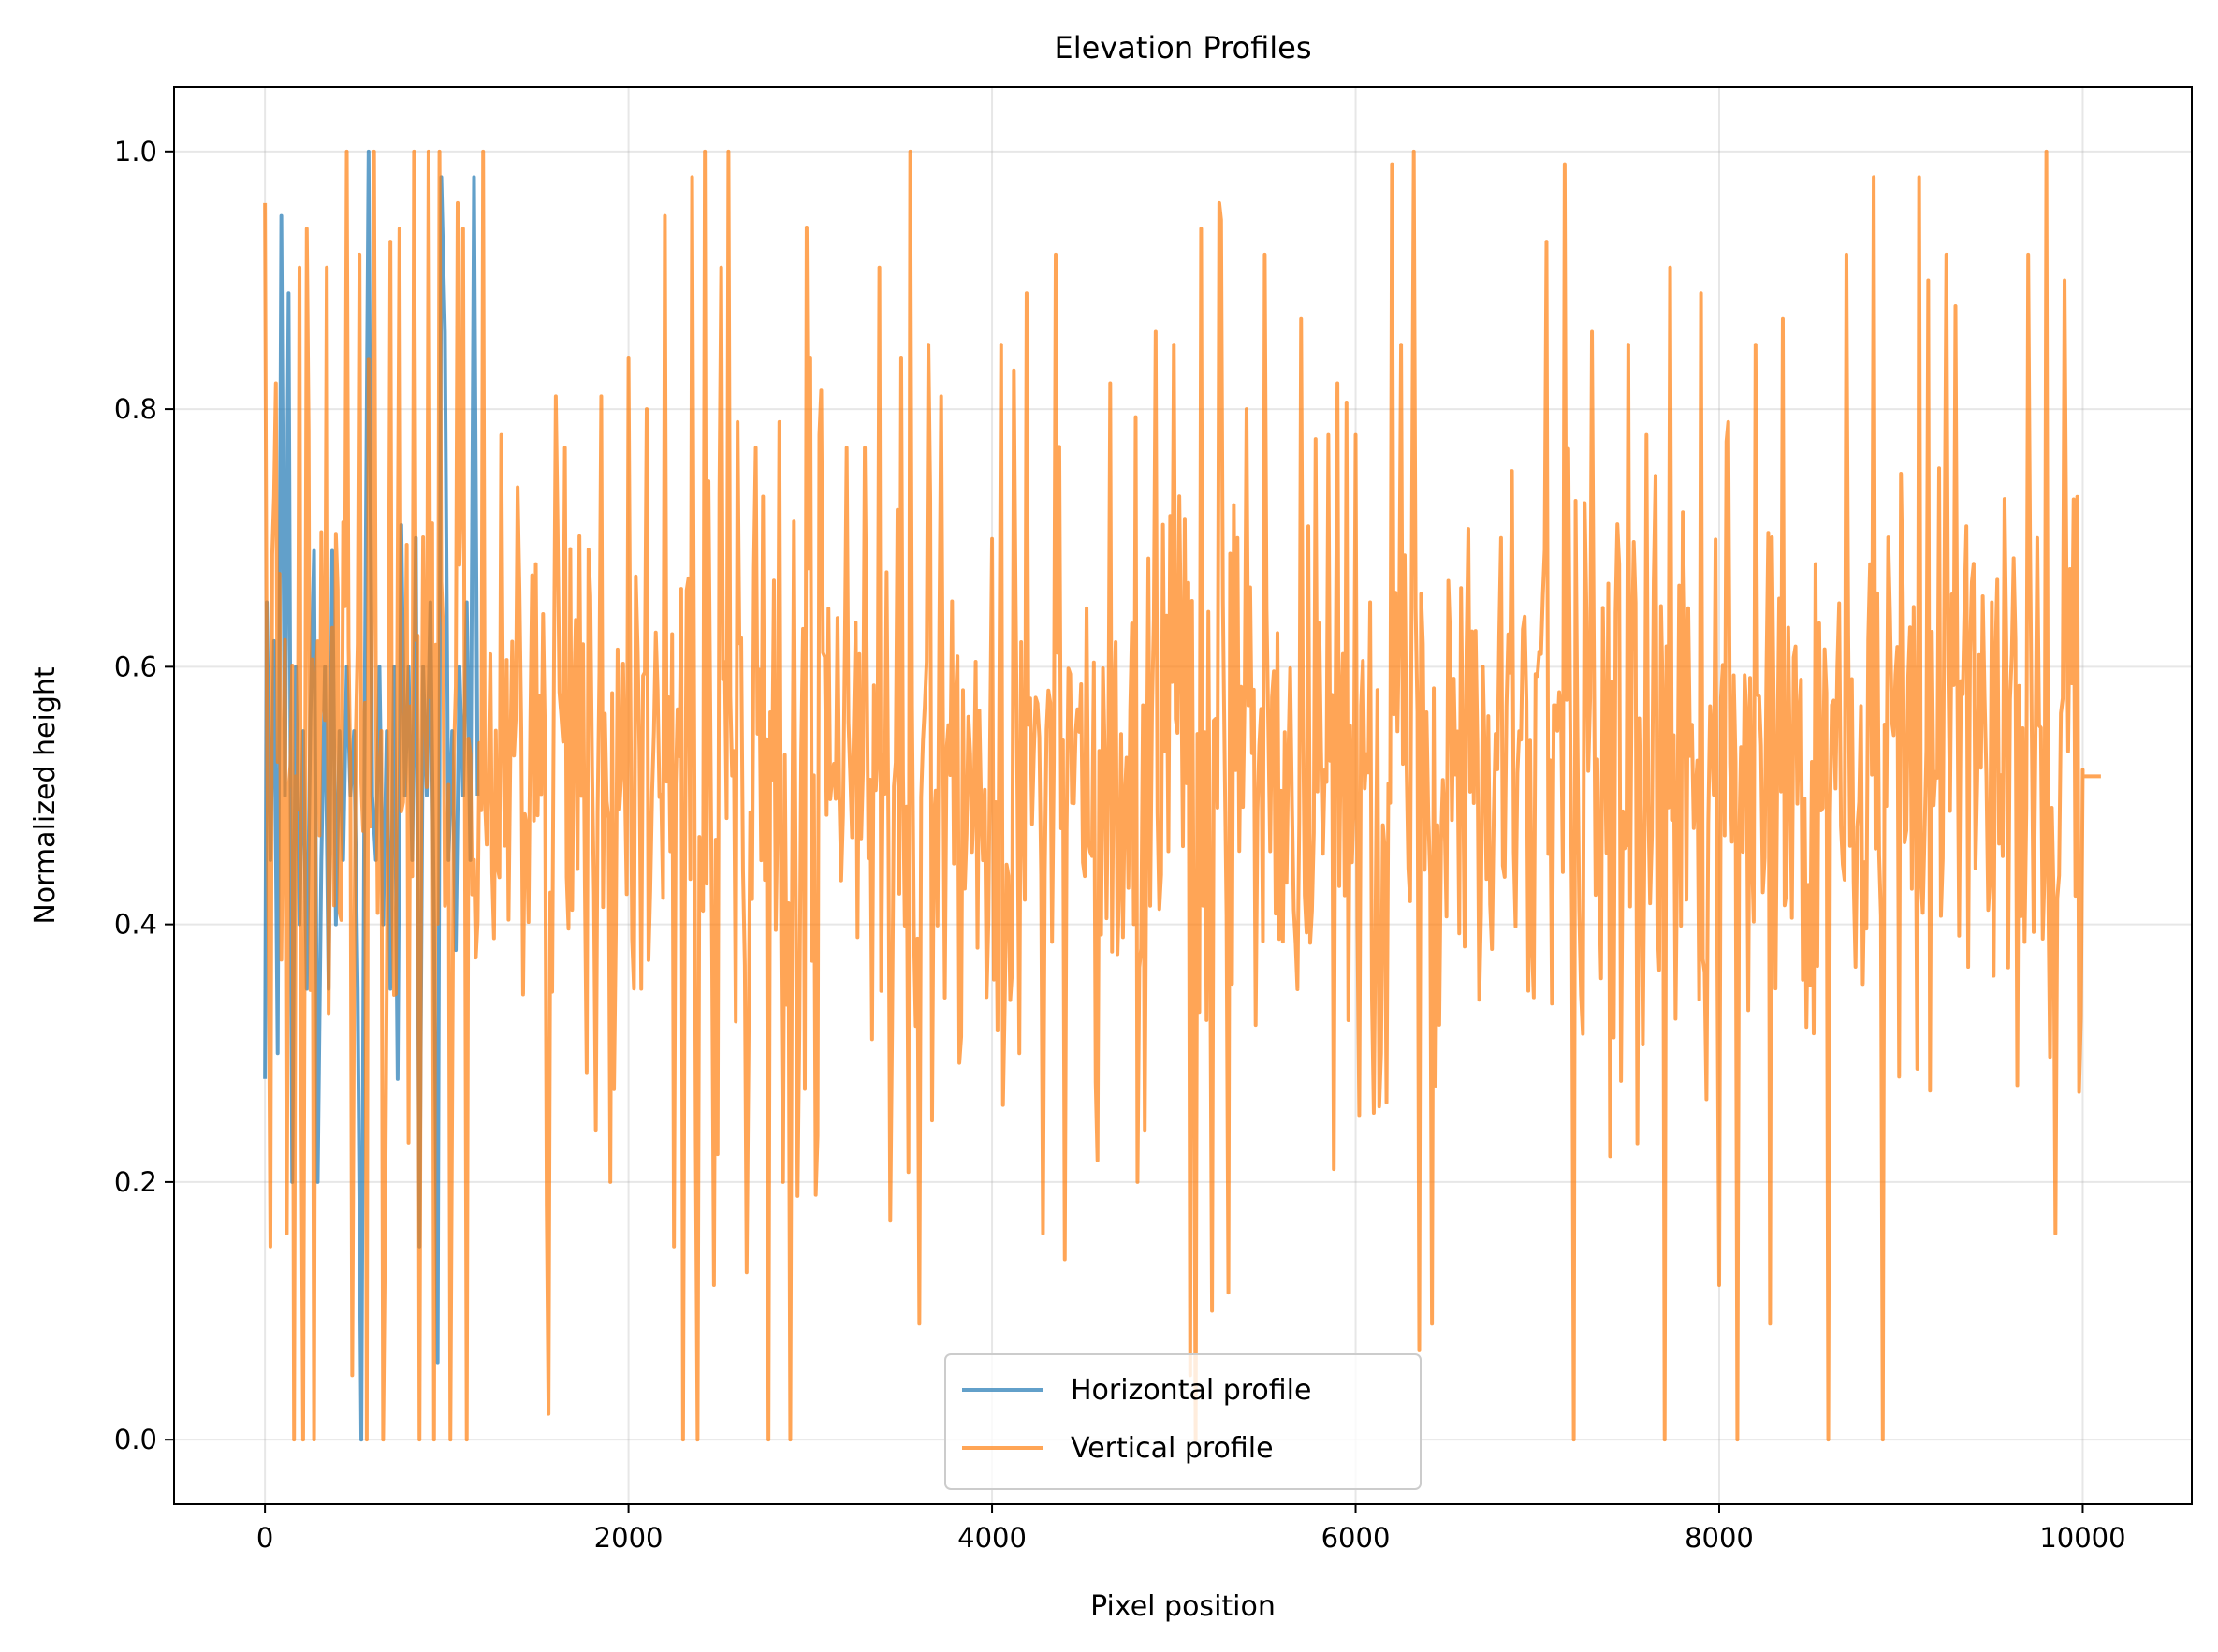 Image resolution: width=2218 pixels, height=1652 pixels. Describe the element at coordinates (46, 796) in the screenshot. I see `y-axis-label: Normalized height` at that location.